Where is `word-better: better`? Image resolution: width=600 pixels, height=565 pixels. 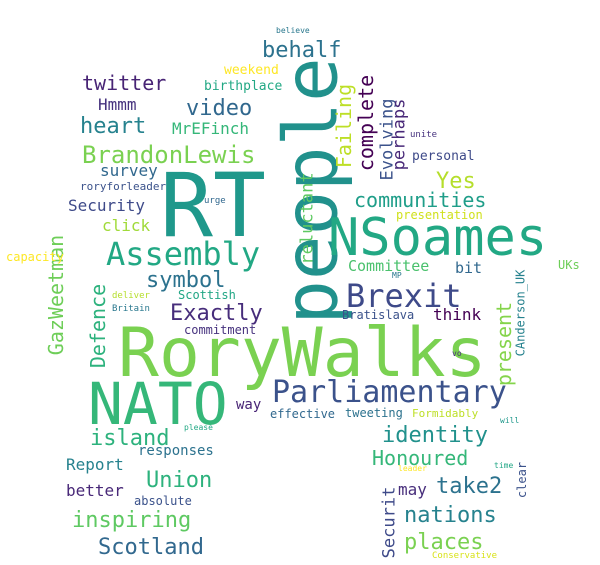 word-better: better is located at coordinates (95, 490).